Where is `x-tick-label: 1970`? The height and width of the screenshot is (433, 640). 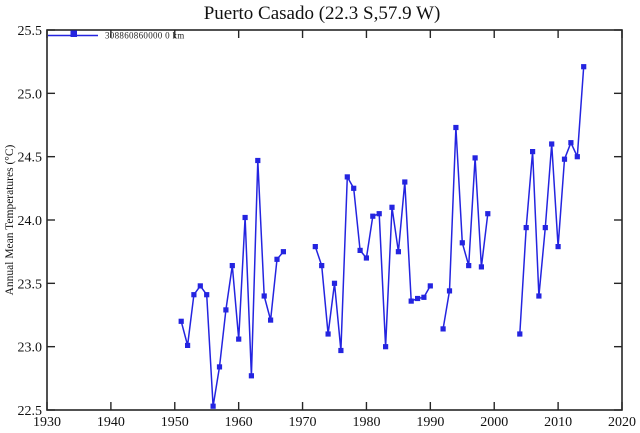
x-tick-label: 1970 is located at coordinates (303, 422).